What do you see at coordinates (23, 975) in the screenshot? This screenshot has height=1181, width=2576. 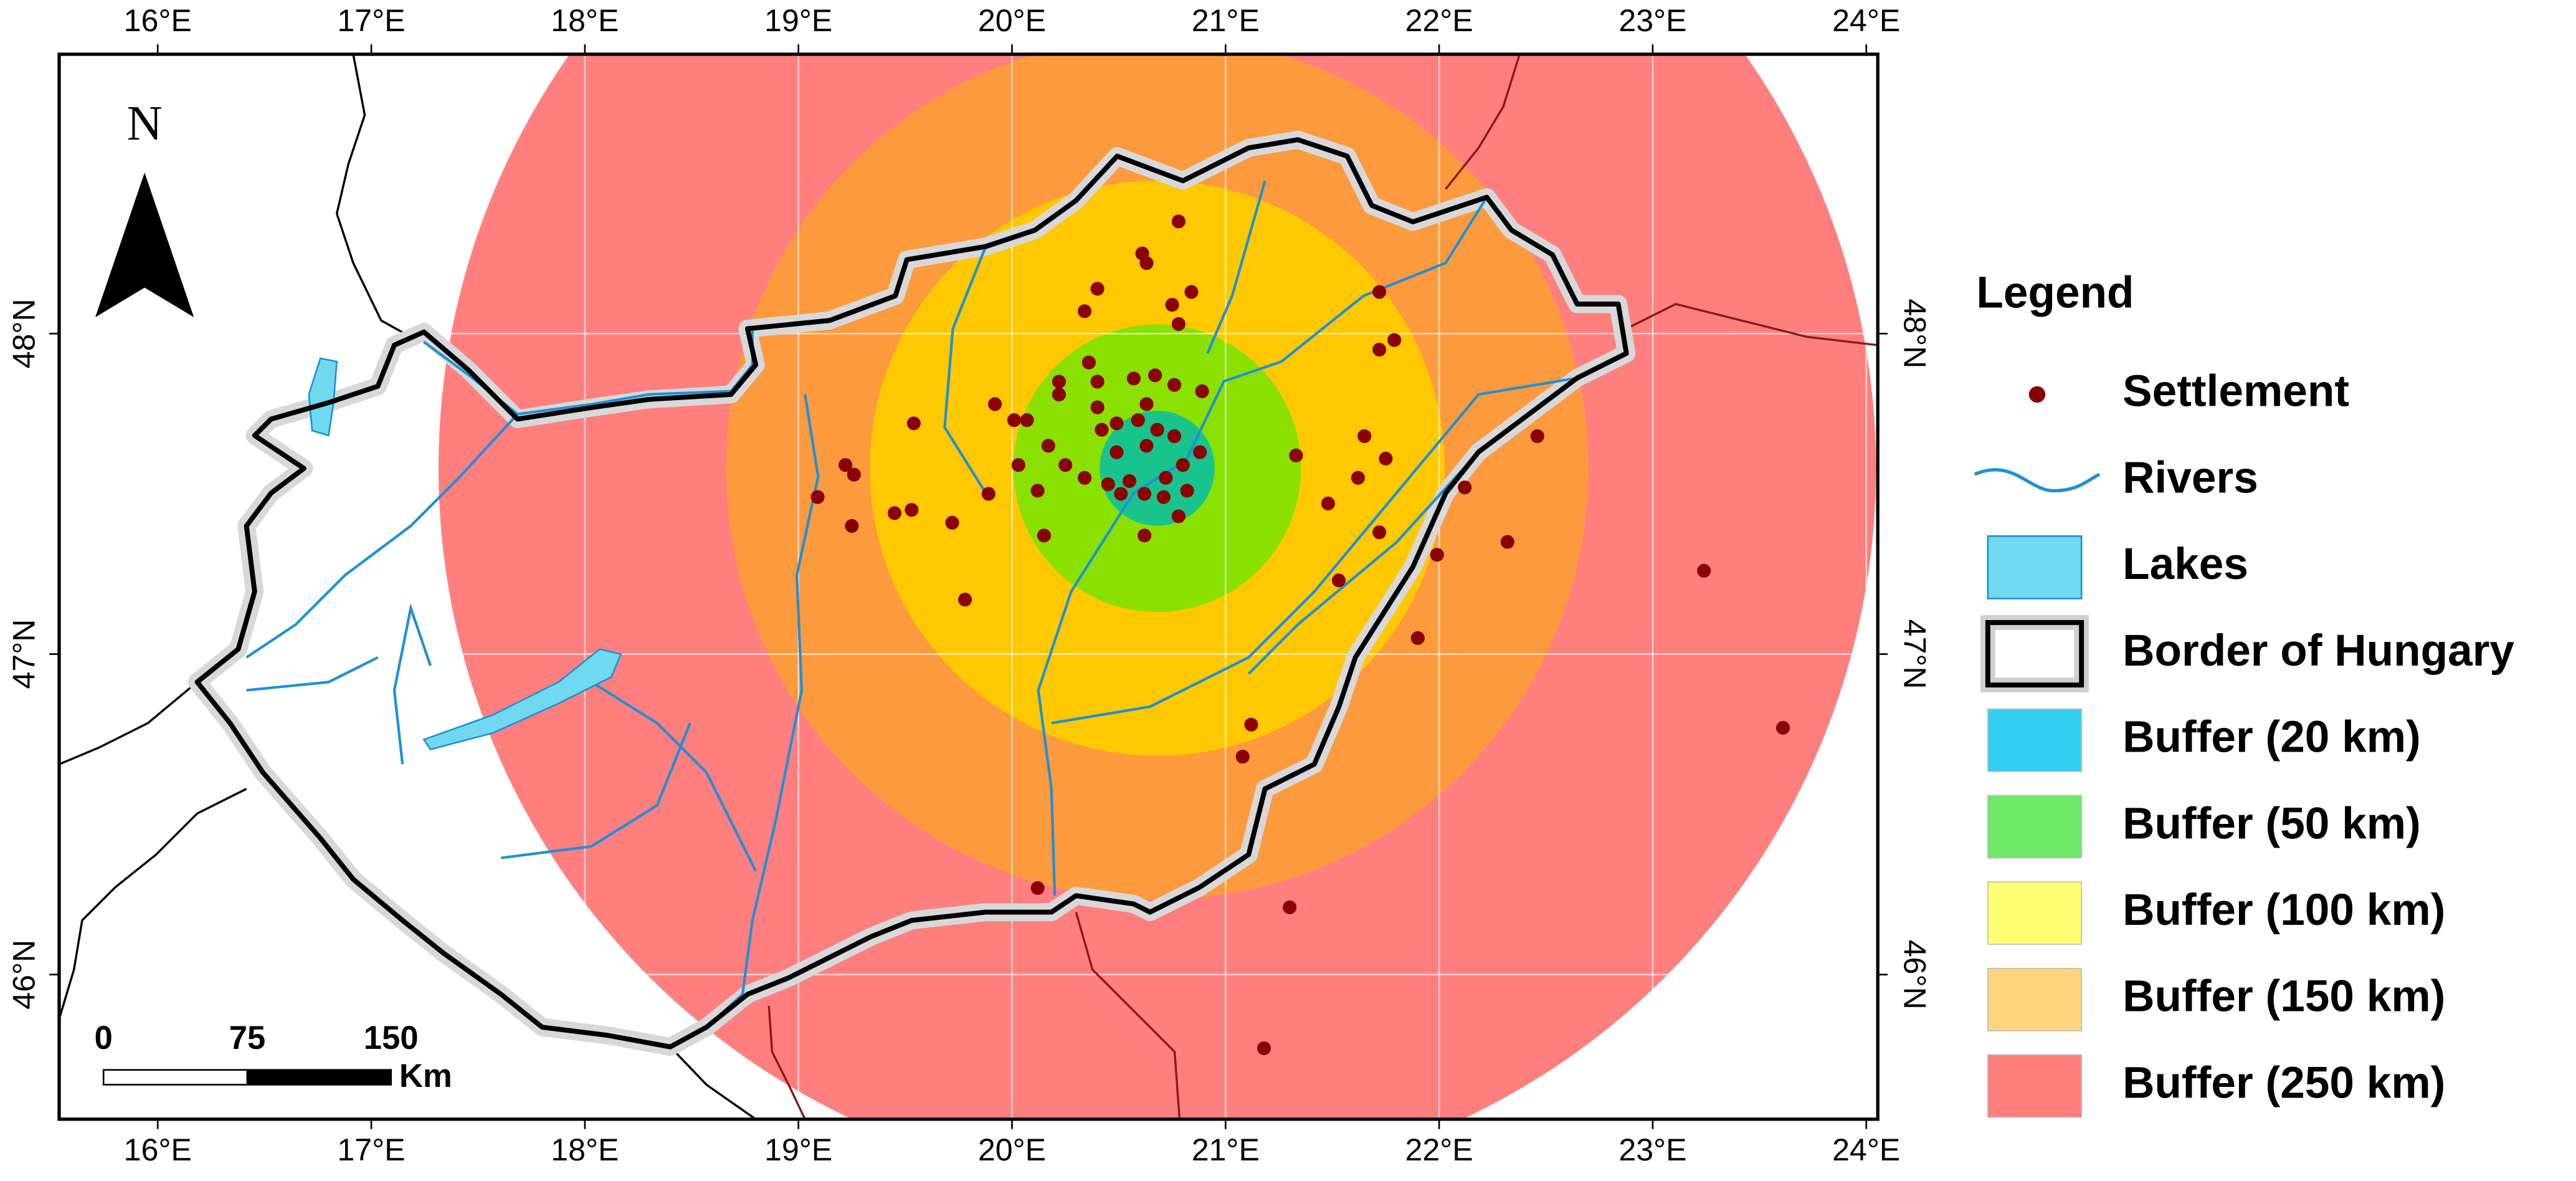 I see `lat-tick-label: 46°N` at bounding box center [23, 975].